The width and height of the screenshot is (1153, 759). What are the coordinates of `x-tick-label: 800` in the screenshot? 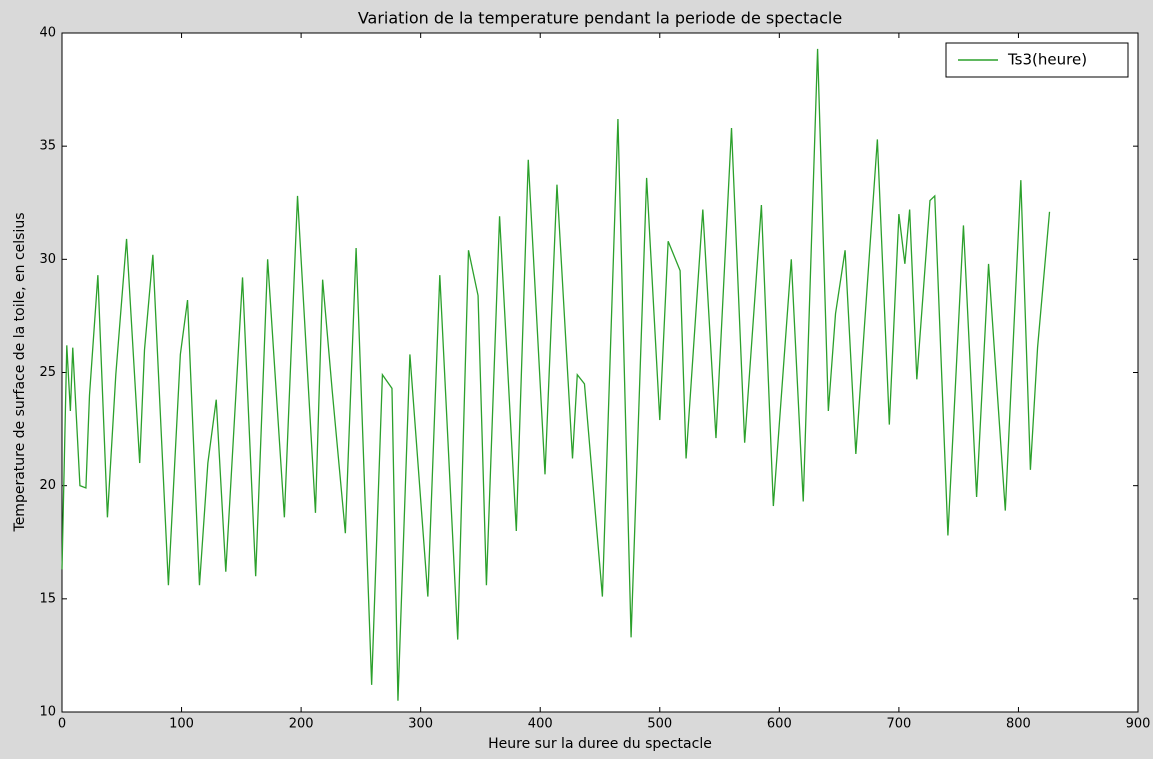 It's located at (1018, 724).